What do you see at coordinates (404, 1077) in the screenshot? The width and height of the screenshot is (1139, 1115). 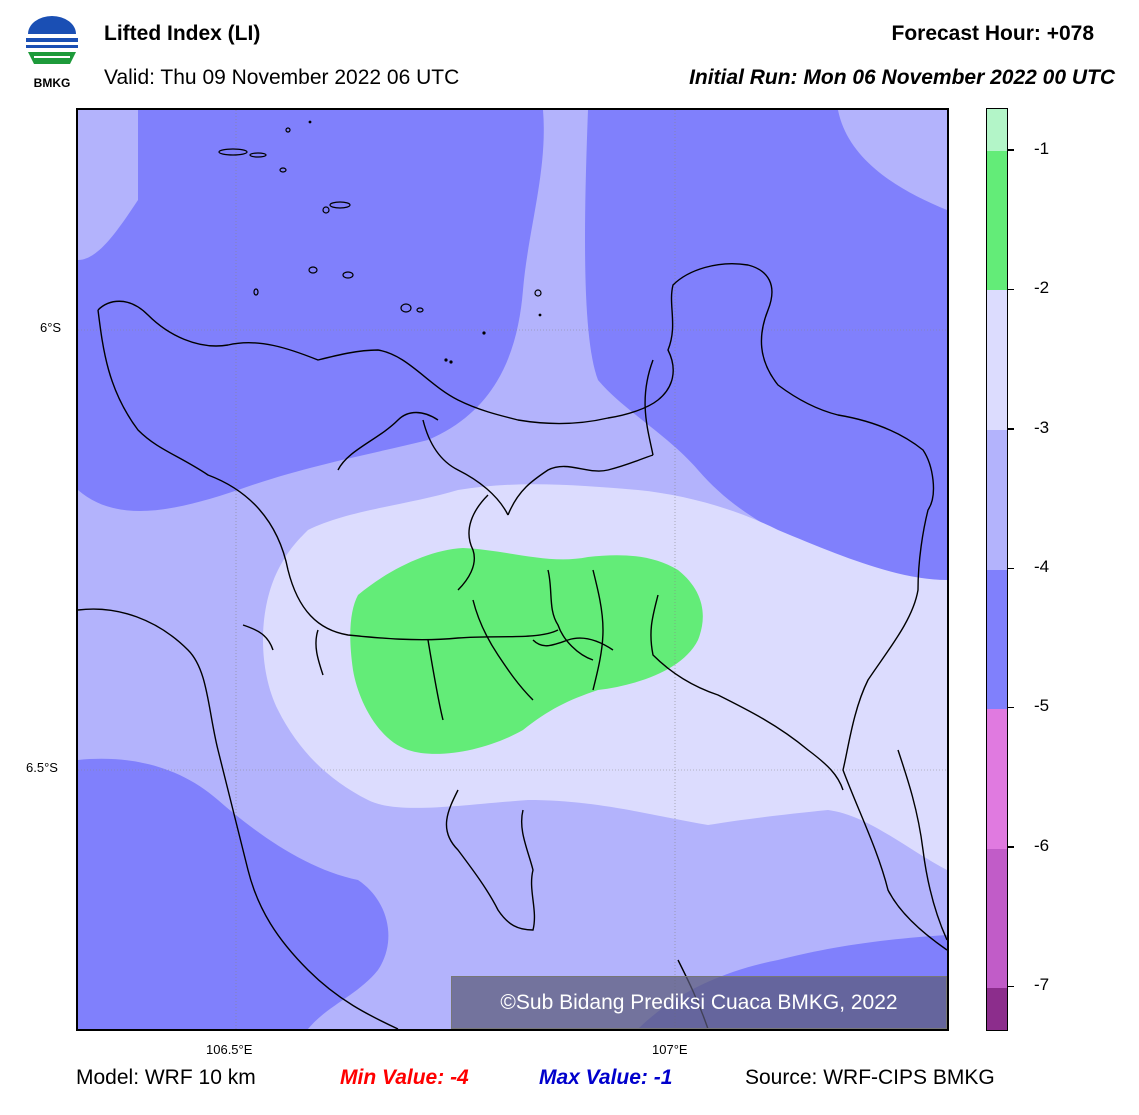 I see `footer-min-value: Min Value: -4` at bounding box center [404, 1077].